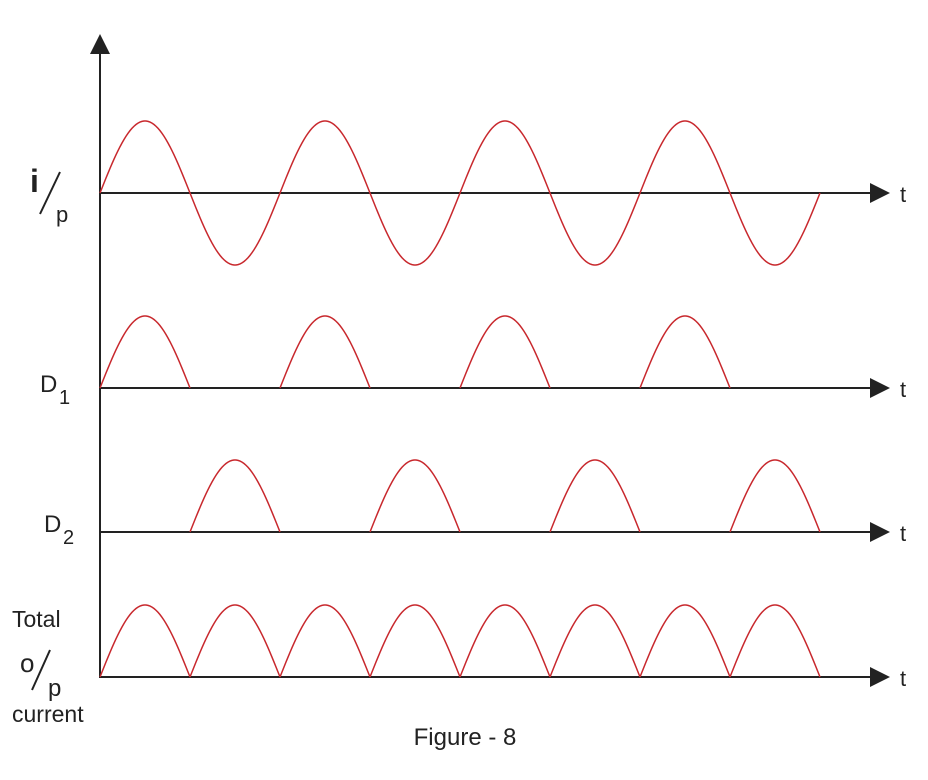  Describe the element at coordinates (36, 619) in the screenshot. I see `row-label: Total` at that location.